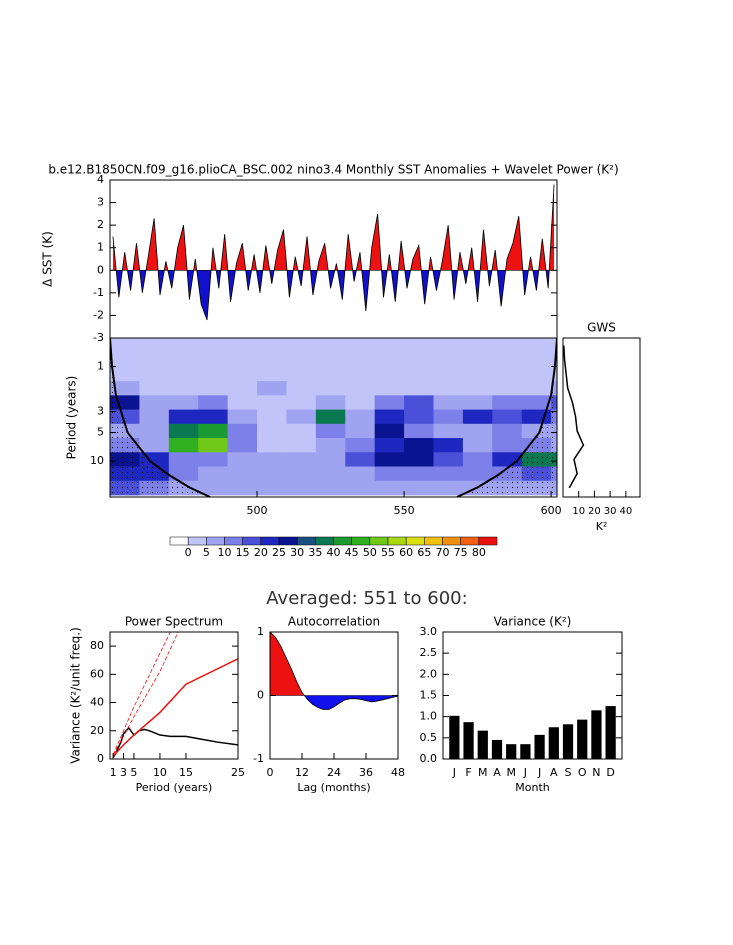  Describe the element at coordinates (443, 552) in the screenshot. I see `colorbar-label: 70` at that location.